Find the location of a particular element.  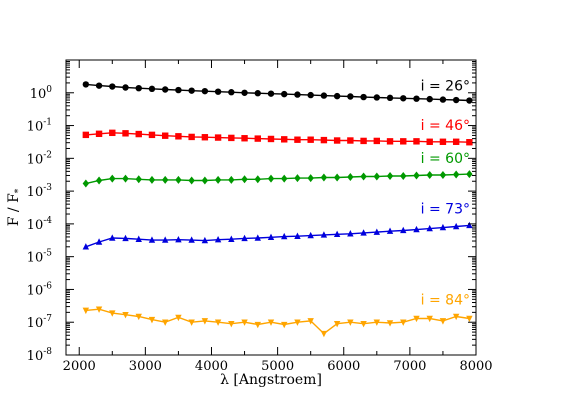

y-axis-label: F / F* is located at coordinates (15, 207).